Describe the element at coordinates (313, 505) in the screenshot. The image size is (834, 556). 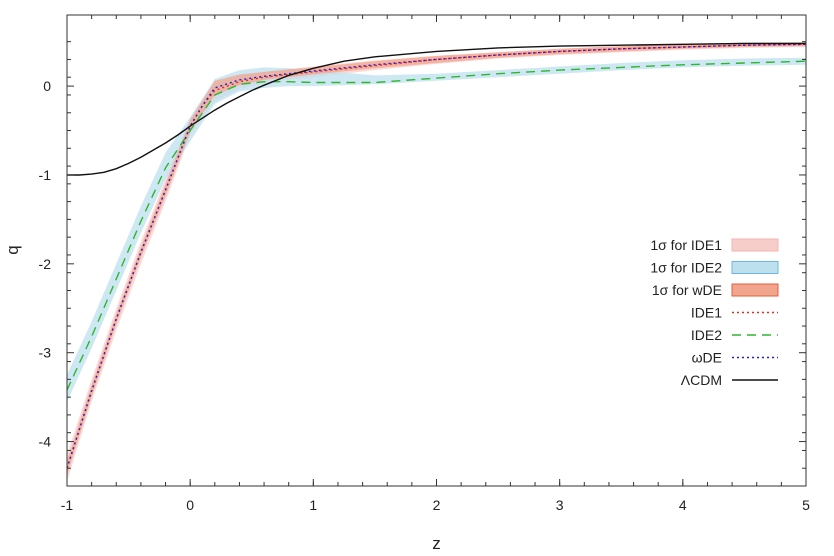
I see `x-tick-label: 1` at that location.